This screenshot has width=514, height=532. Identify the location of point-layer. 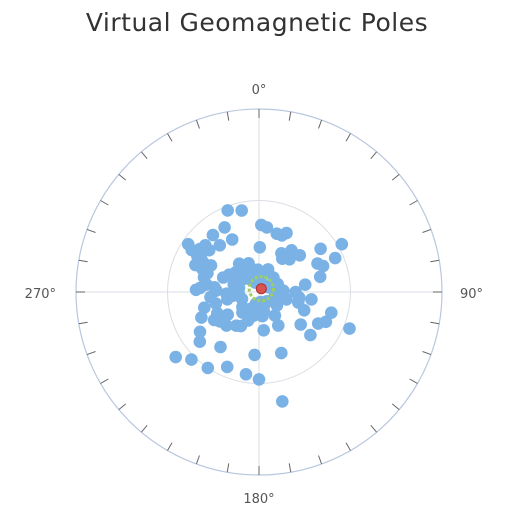
(262, 306).